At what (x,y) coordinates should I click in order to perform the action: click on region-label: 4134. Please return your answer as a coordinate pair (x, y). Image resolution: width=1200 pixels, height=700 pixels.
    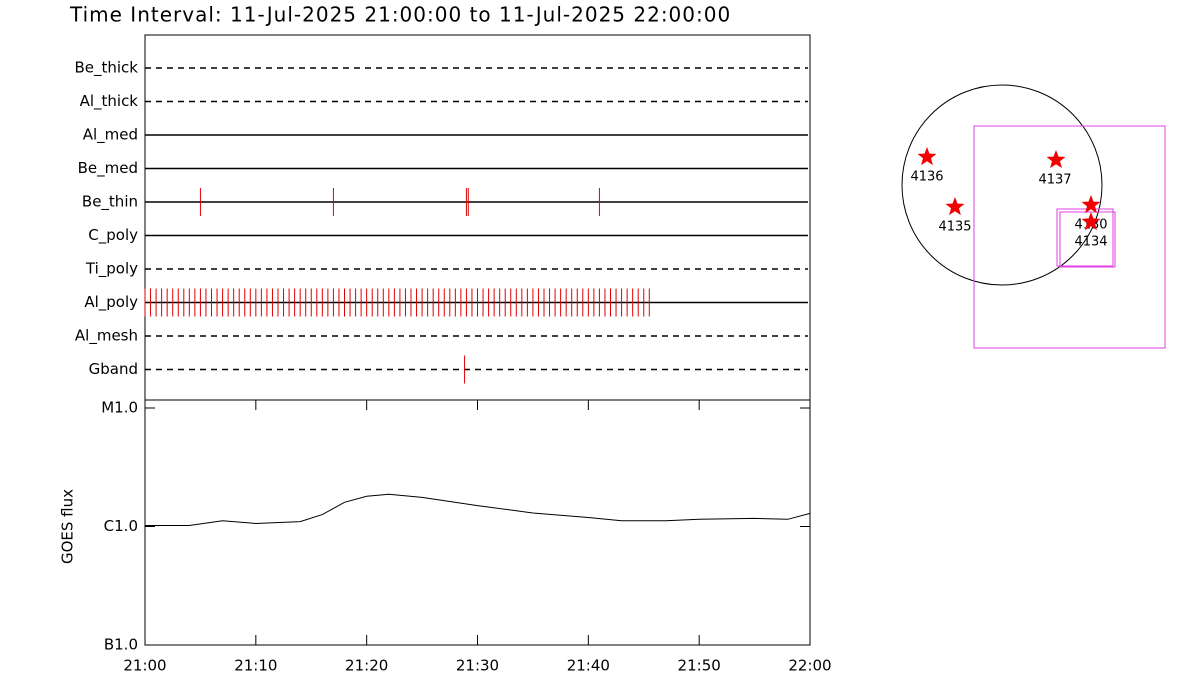
    Looking at the image, I should click on (1090, 242).